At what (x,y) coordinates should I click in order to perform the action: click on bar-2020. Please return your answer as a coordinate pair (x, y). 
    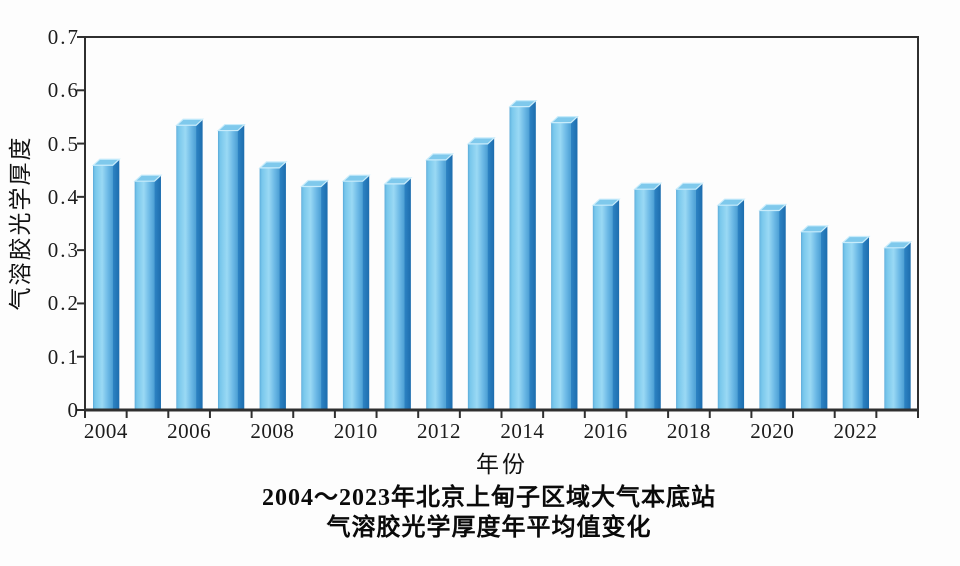
    Looking at the image, I should click on (773, 307).